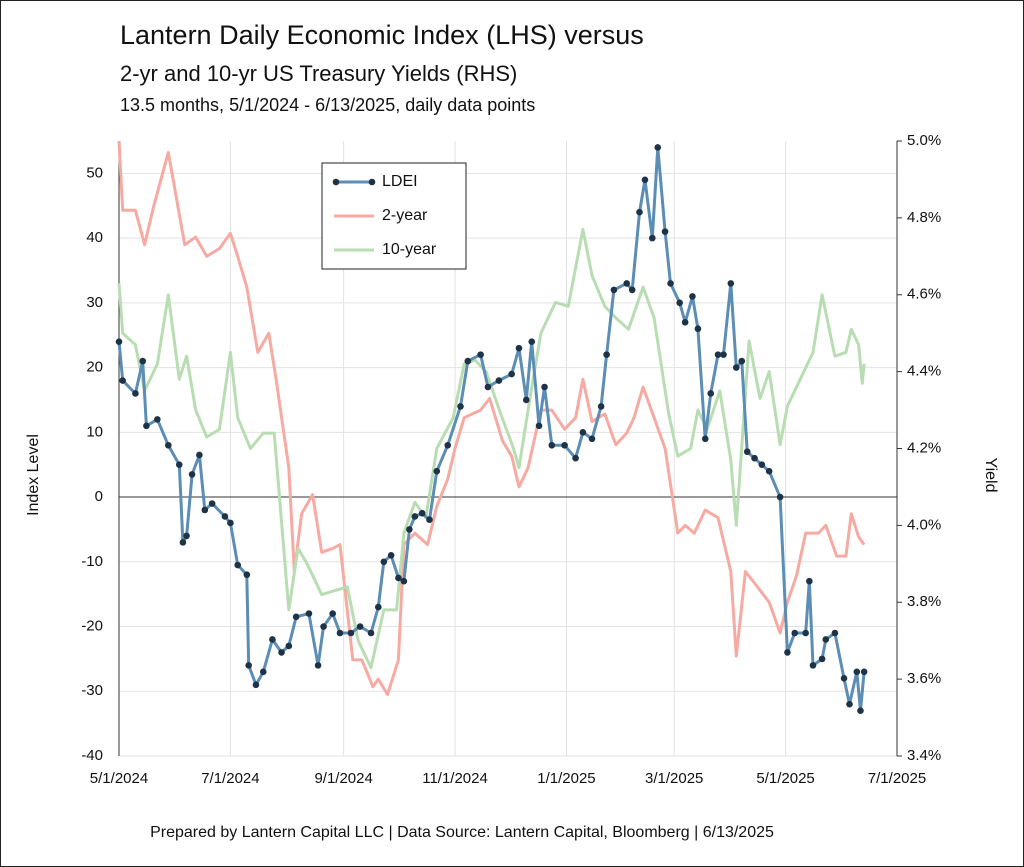  Describe the element at coordinates (94, 431) in the screenshot. I see `y-tick-label: 10` at that location.